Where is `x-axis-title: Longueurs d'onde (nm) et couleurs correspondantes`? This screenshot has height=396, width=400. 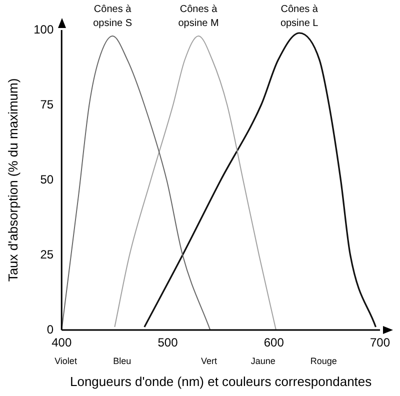
x-axis-title: Longueurs d'onde (nm) et couleurs correspondantes is located at coordinates (221, 381).